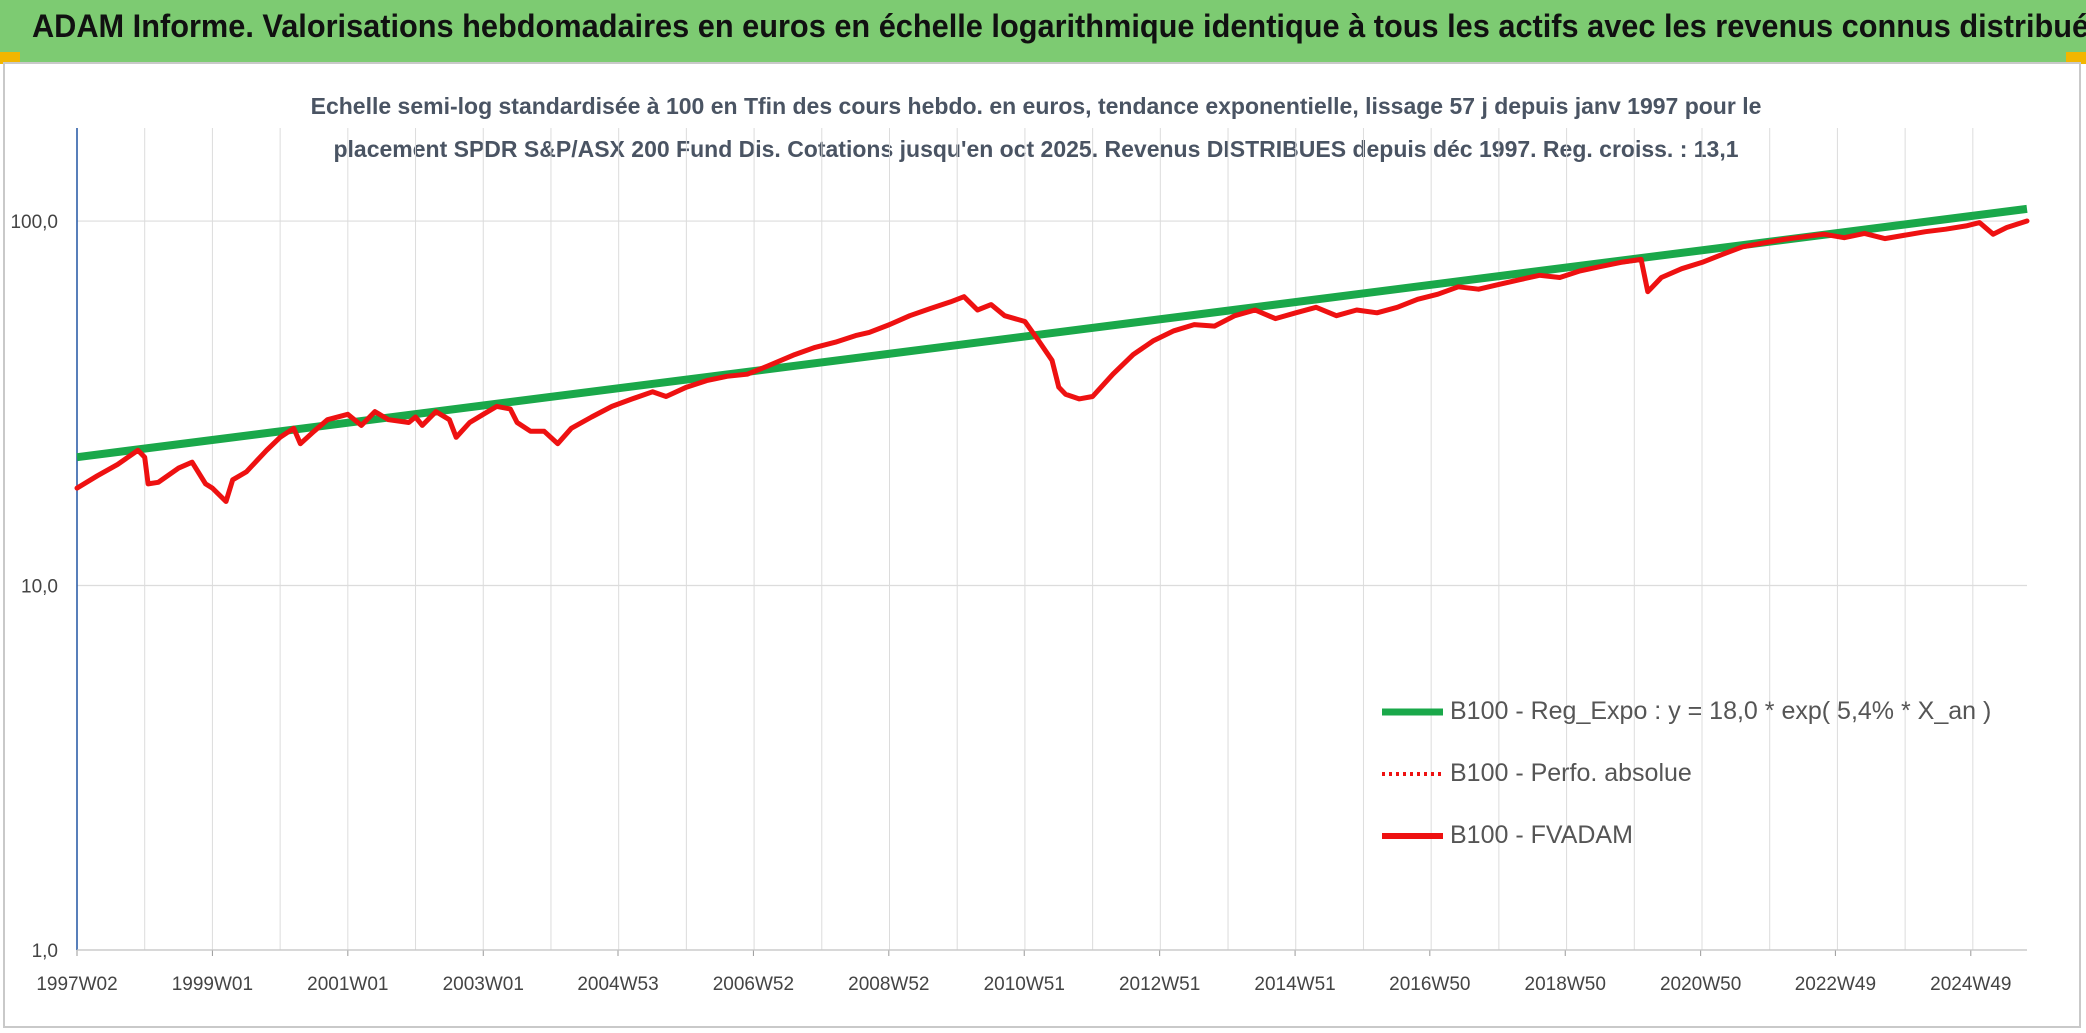 The image size is (2086, 1033). I want to click on x-tick-label: 2001W01, so click(347, 984).